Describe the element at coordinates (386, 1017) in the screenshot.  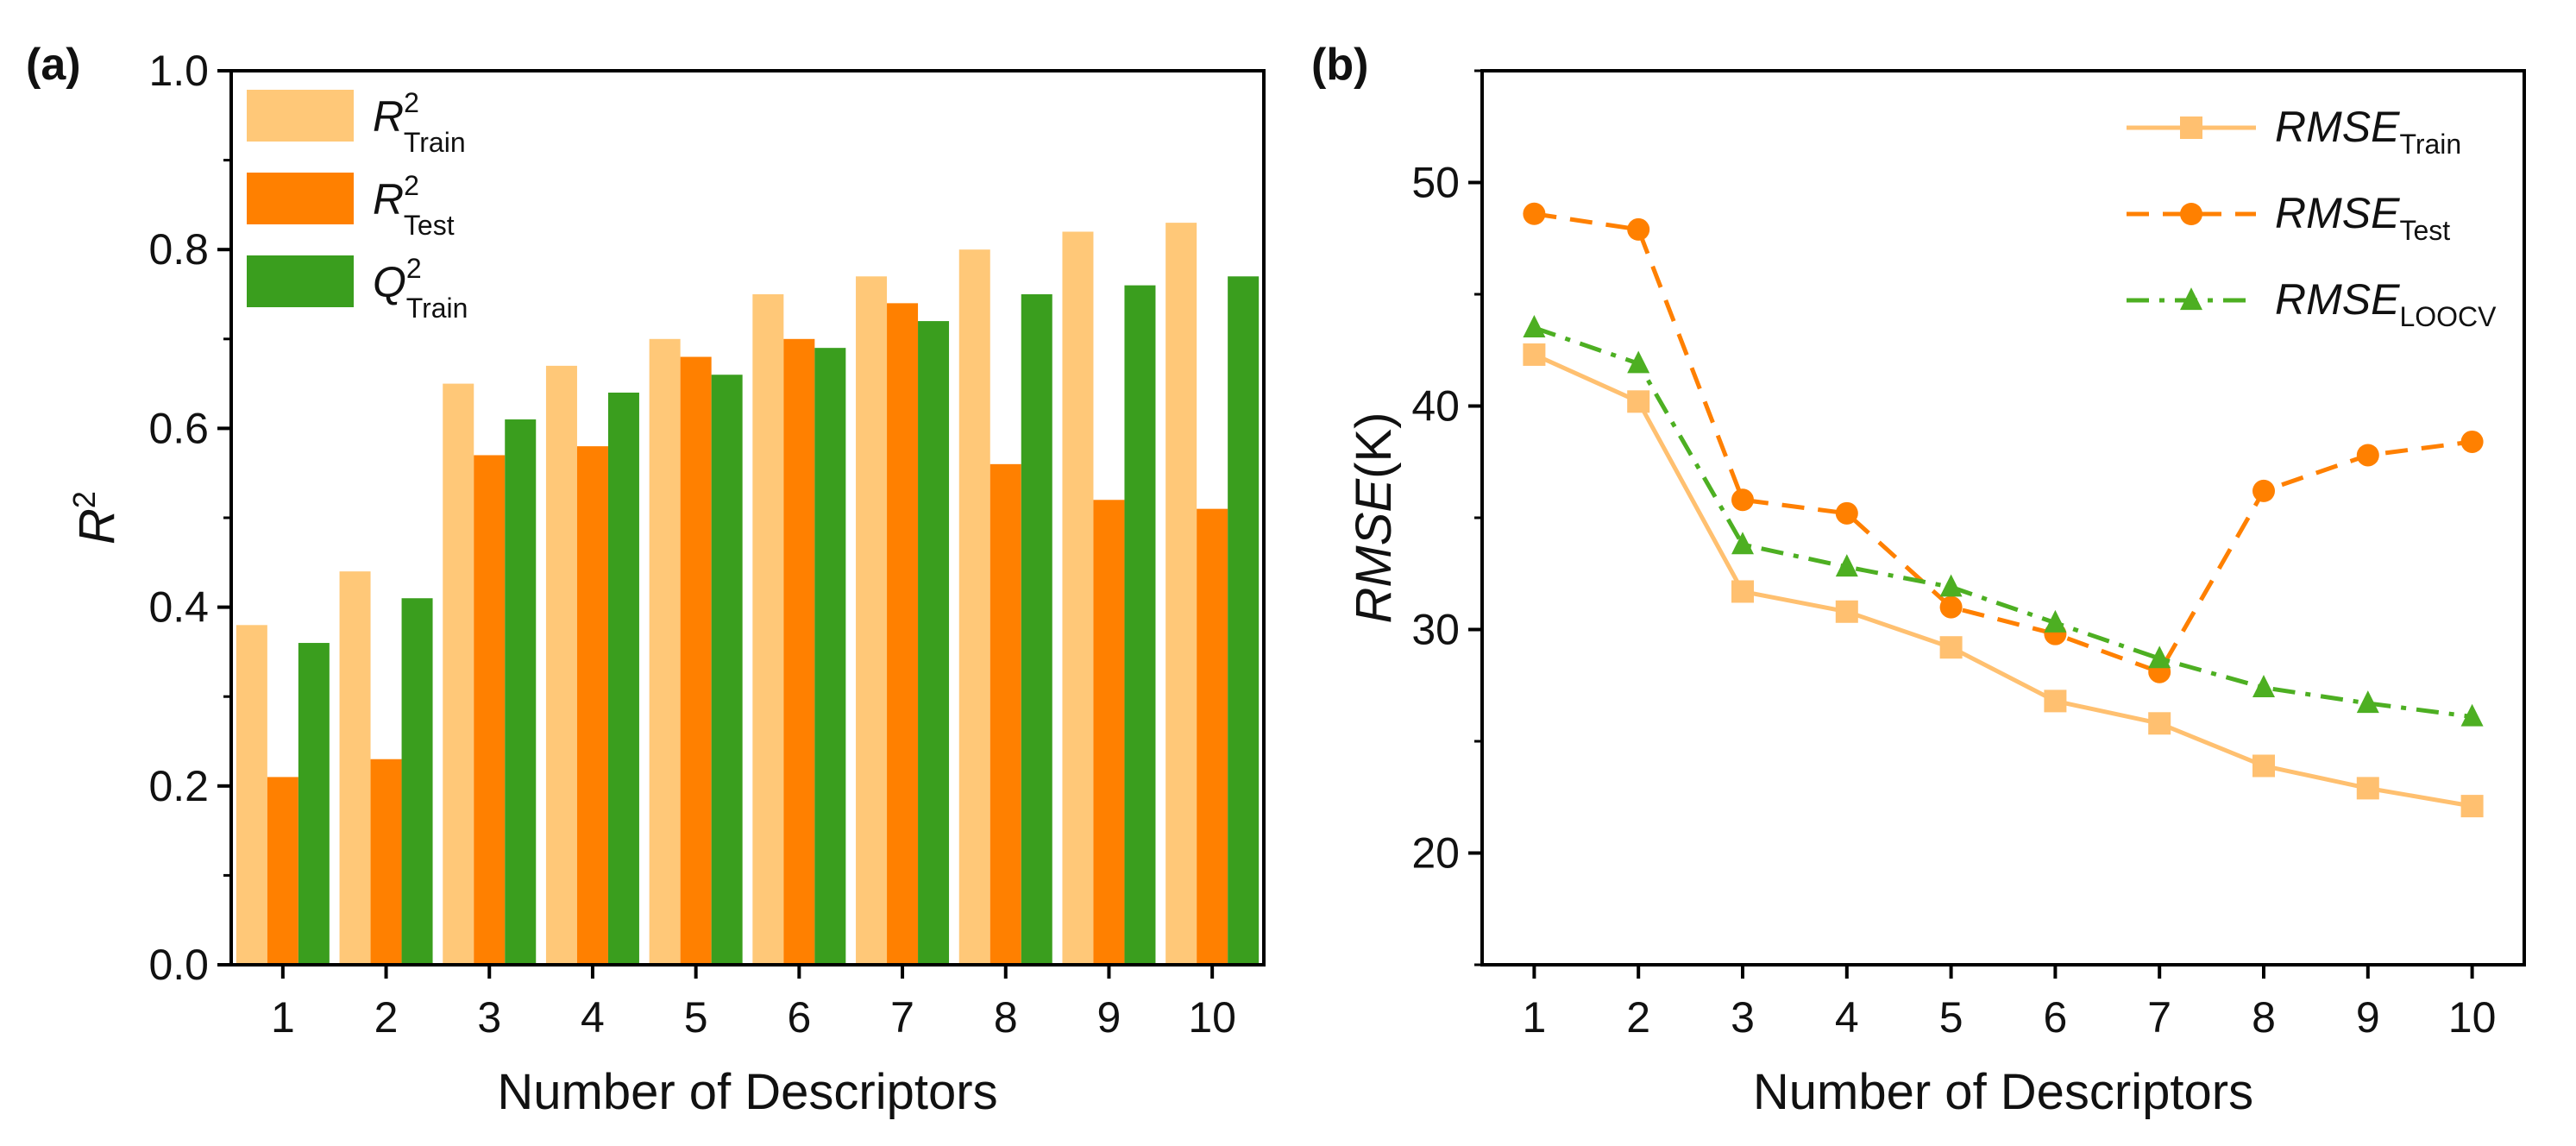
I see `x-tick-label: 2` at that location.